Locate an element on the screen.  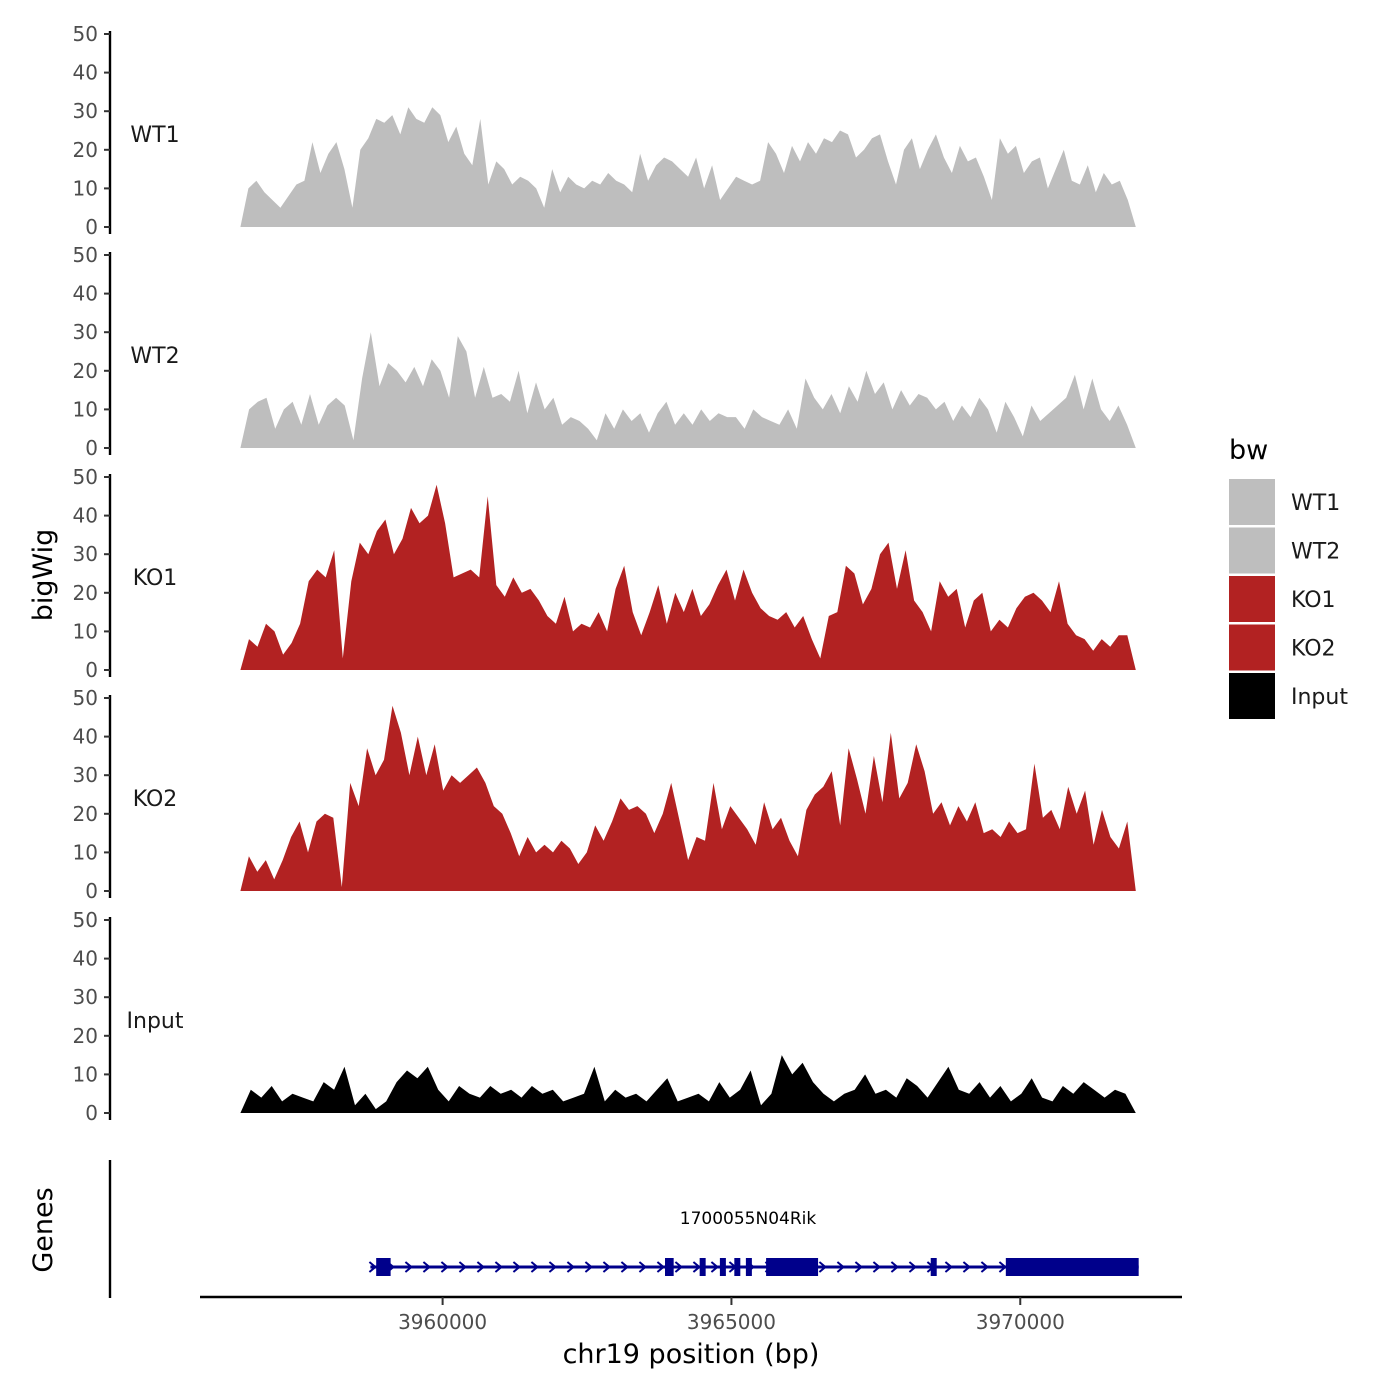
legend: bw WT1 WT2 KO1 KO2 Input is located at coordinates (1288, 577).